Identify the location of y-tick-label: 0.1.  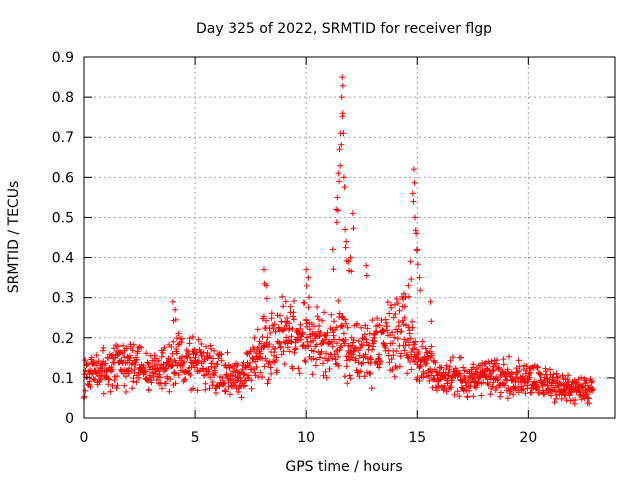
(63, 379).